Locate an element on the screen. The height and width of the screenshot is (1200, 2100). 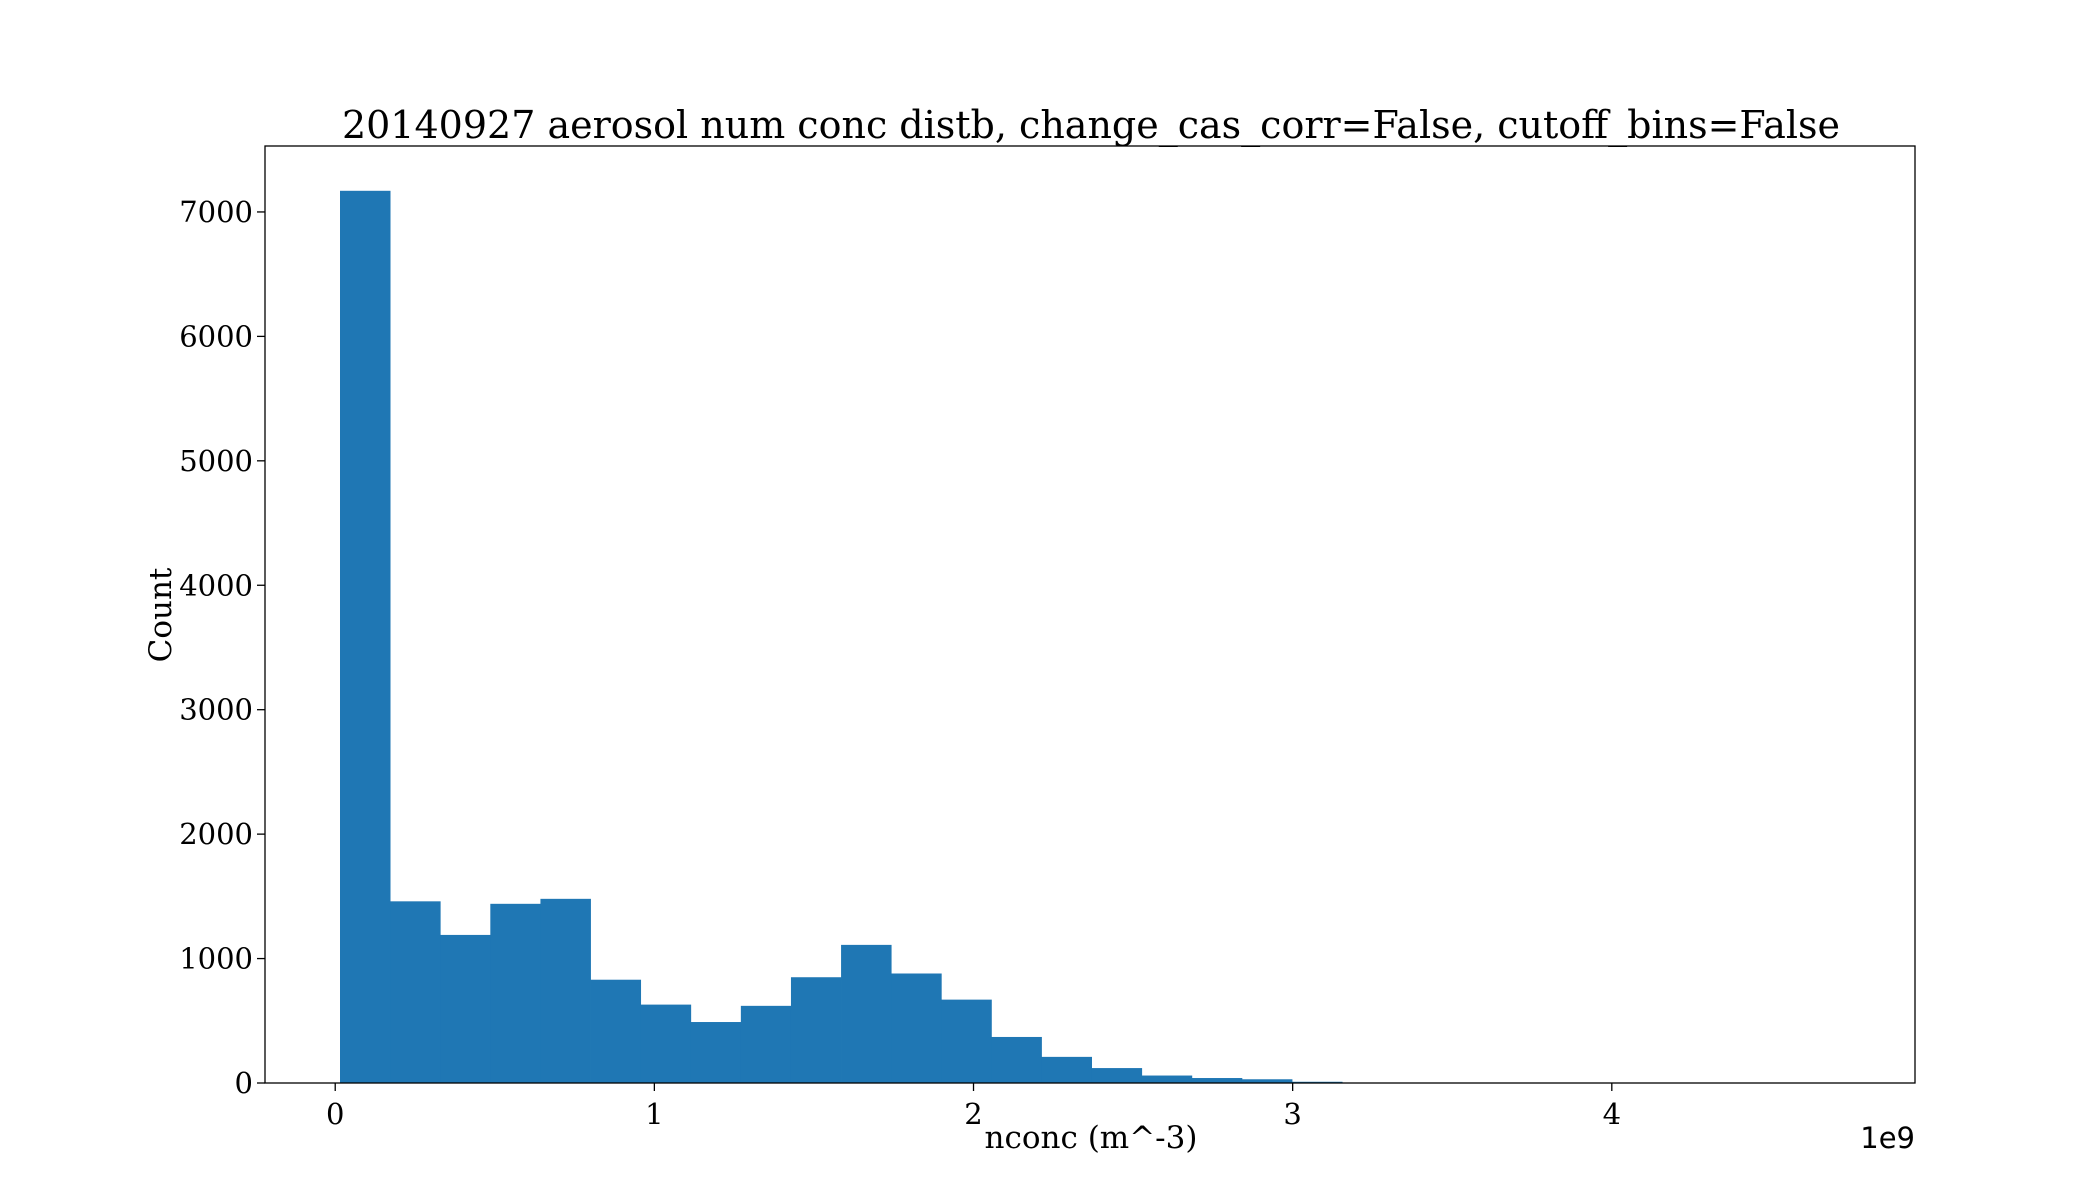
y-axis-label: Count is located at coordinates (161, 614).